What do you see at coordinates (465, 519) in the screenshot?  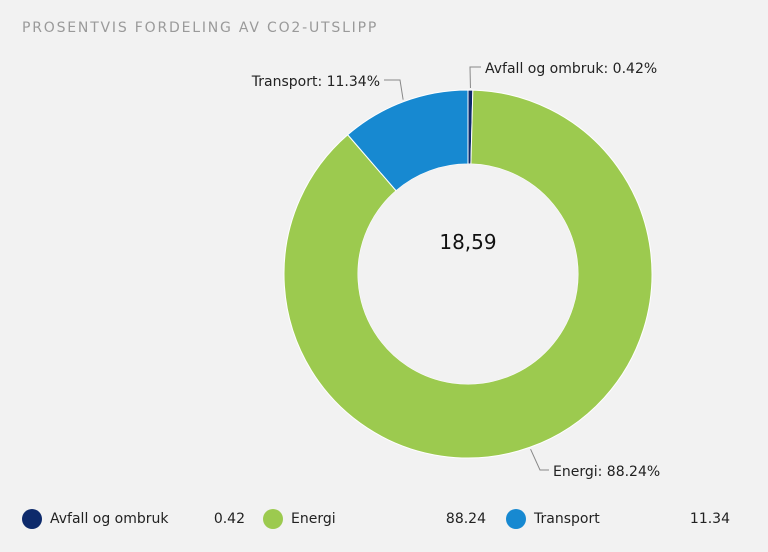 I see `legend-value: 88.24` at bounding box center [465, 519].